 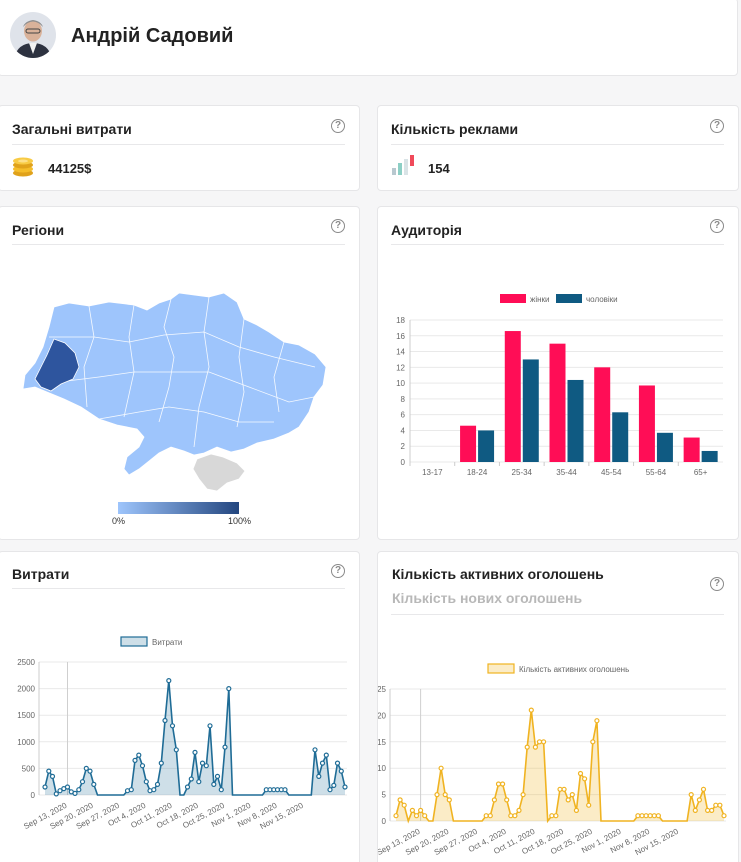 What do you see at coordinates (426, 230) in the screenshot?
I see `card-title: Аудиторія` at bounding box center [426, 230].